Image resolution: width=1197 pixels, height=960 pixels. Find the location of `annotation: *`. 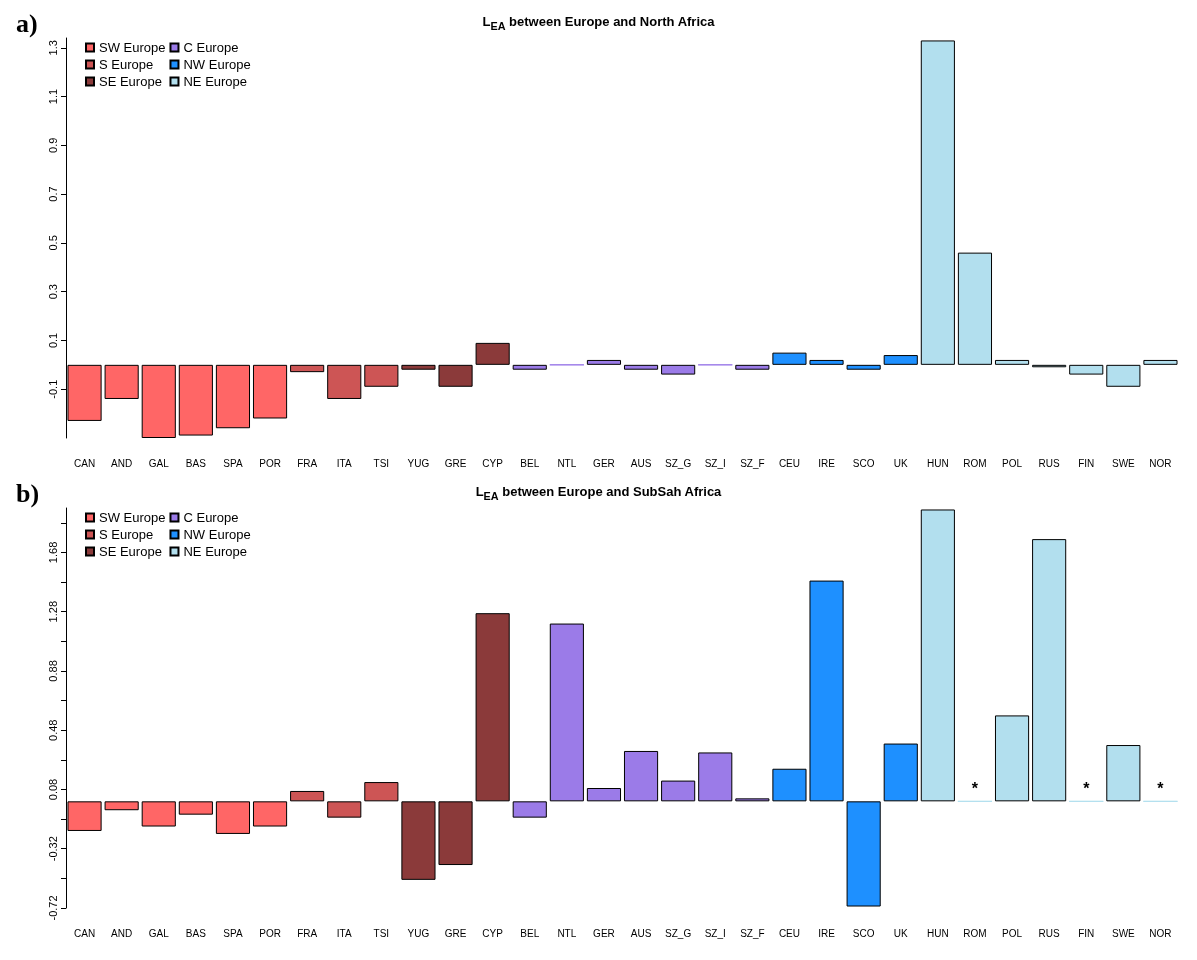

annotation: * is located at coordinates (975, 788).